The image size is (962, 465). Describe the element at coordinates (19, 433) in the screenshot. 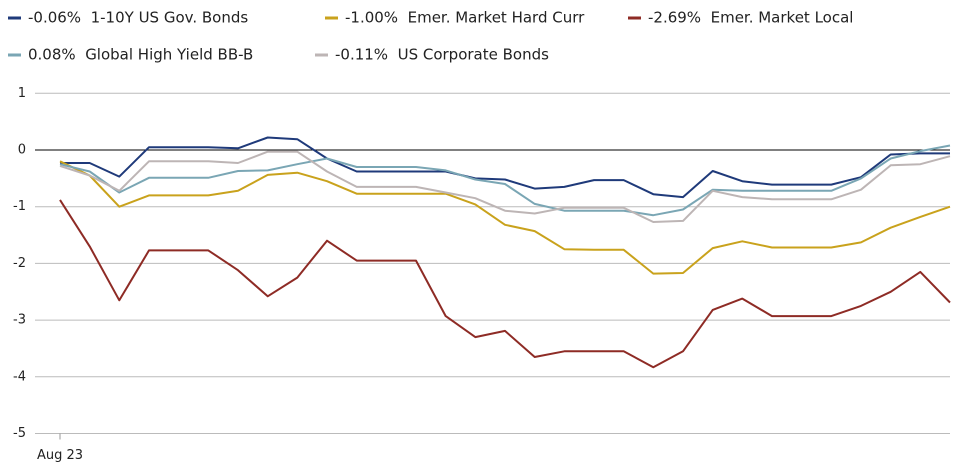

I see `y-tick-label: -5` at that location.